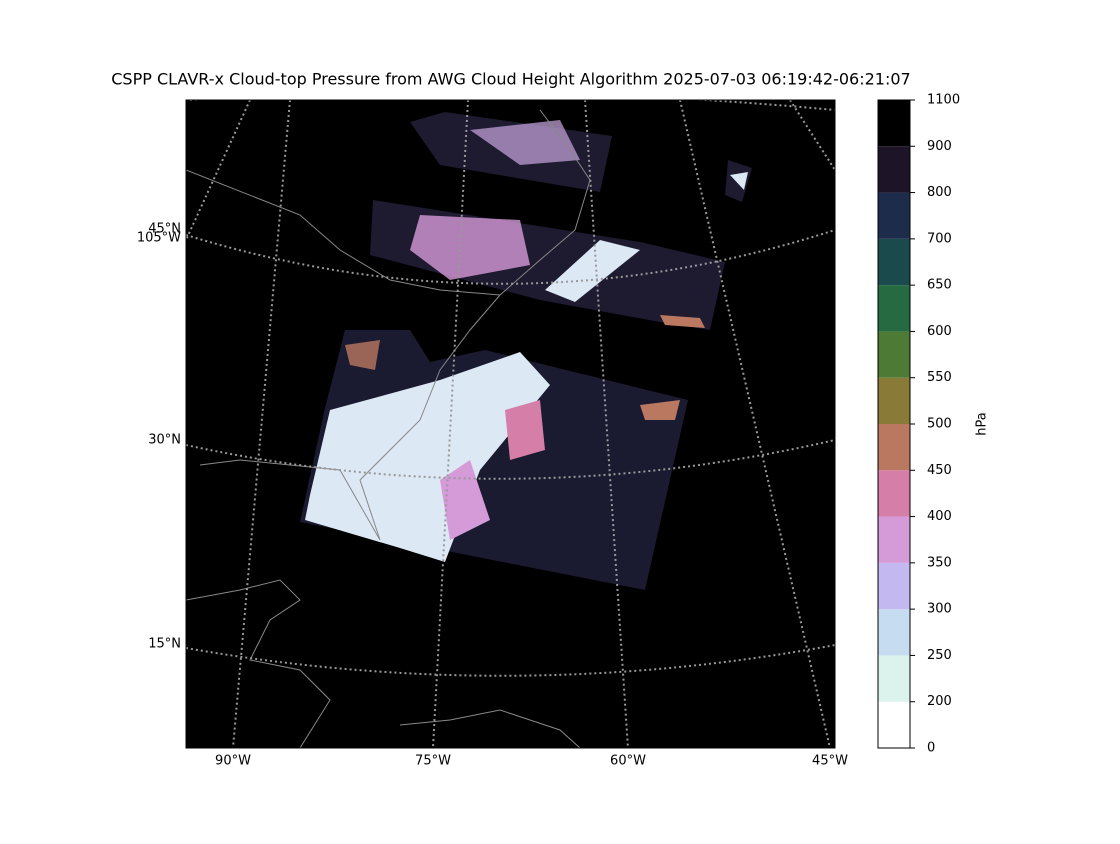 The width and height of the screenshot is (1120, 844). Describe the element at coordinates (159, 238) in the screenshot. I see `lon-label: 105°W` at that location.